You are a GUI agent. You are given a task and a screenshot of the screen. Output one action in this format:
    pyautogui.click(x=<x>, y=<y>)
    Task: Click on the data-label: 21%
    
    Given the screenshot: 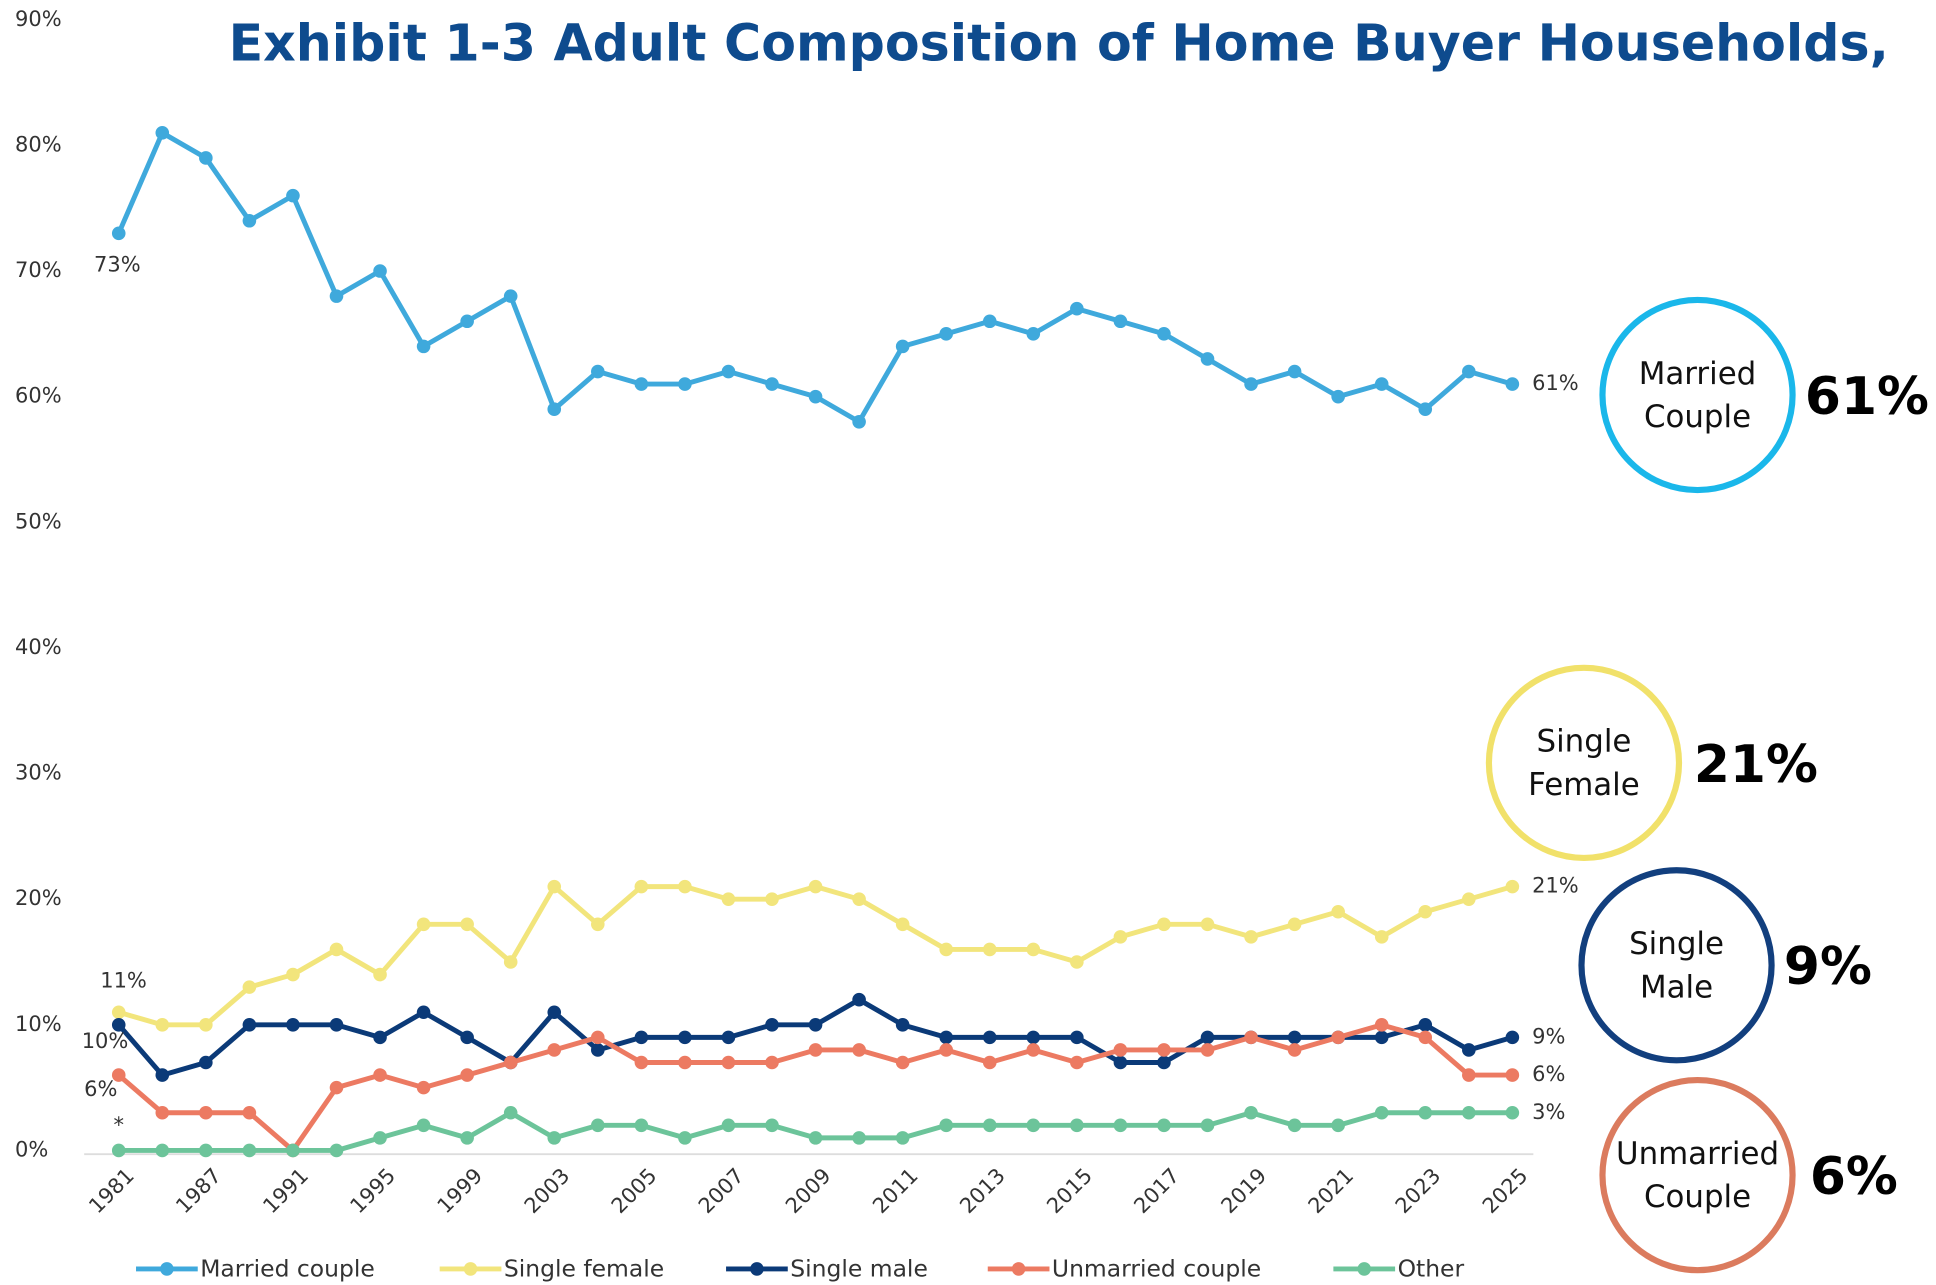 What is the action you would take?
    pyautogui.click(x=1555, y=886)
    